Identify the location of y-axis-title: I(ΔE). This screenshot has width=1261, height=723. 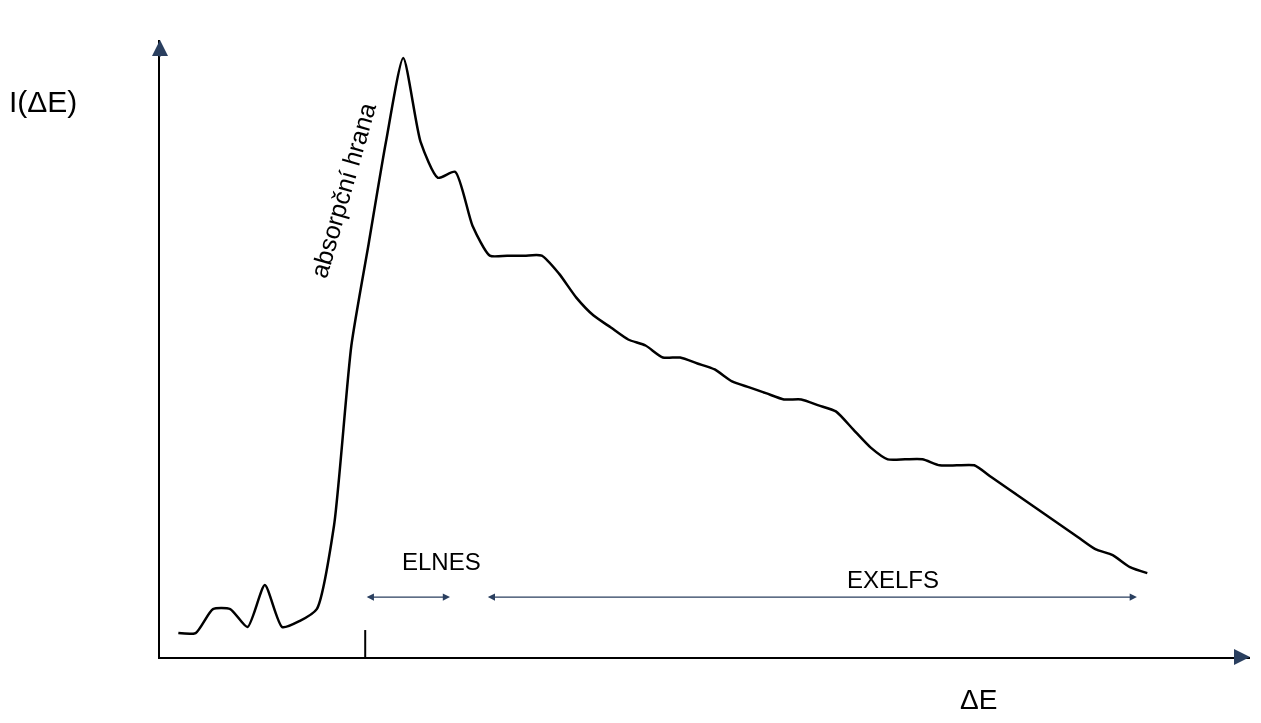
(43, 101).